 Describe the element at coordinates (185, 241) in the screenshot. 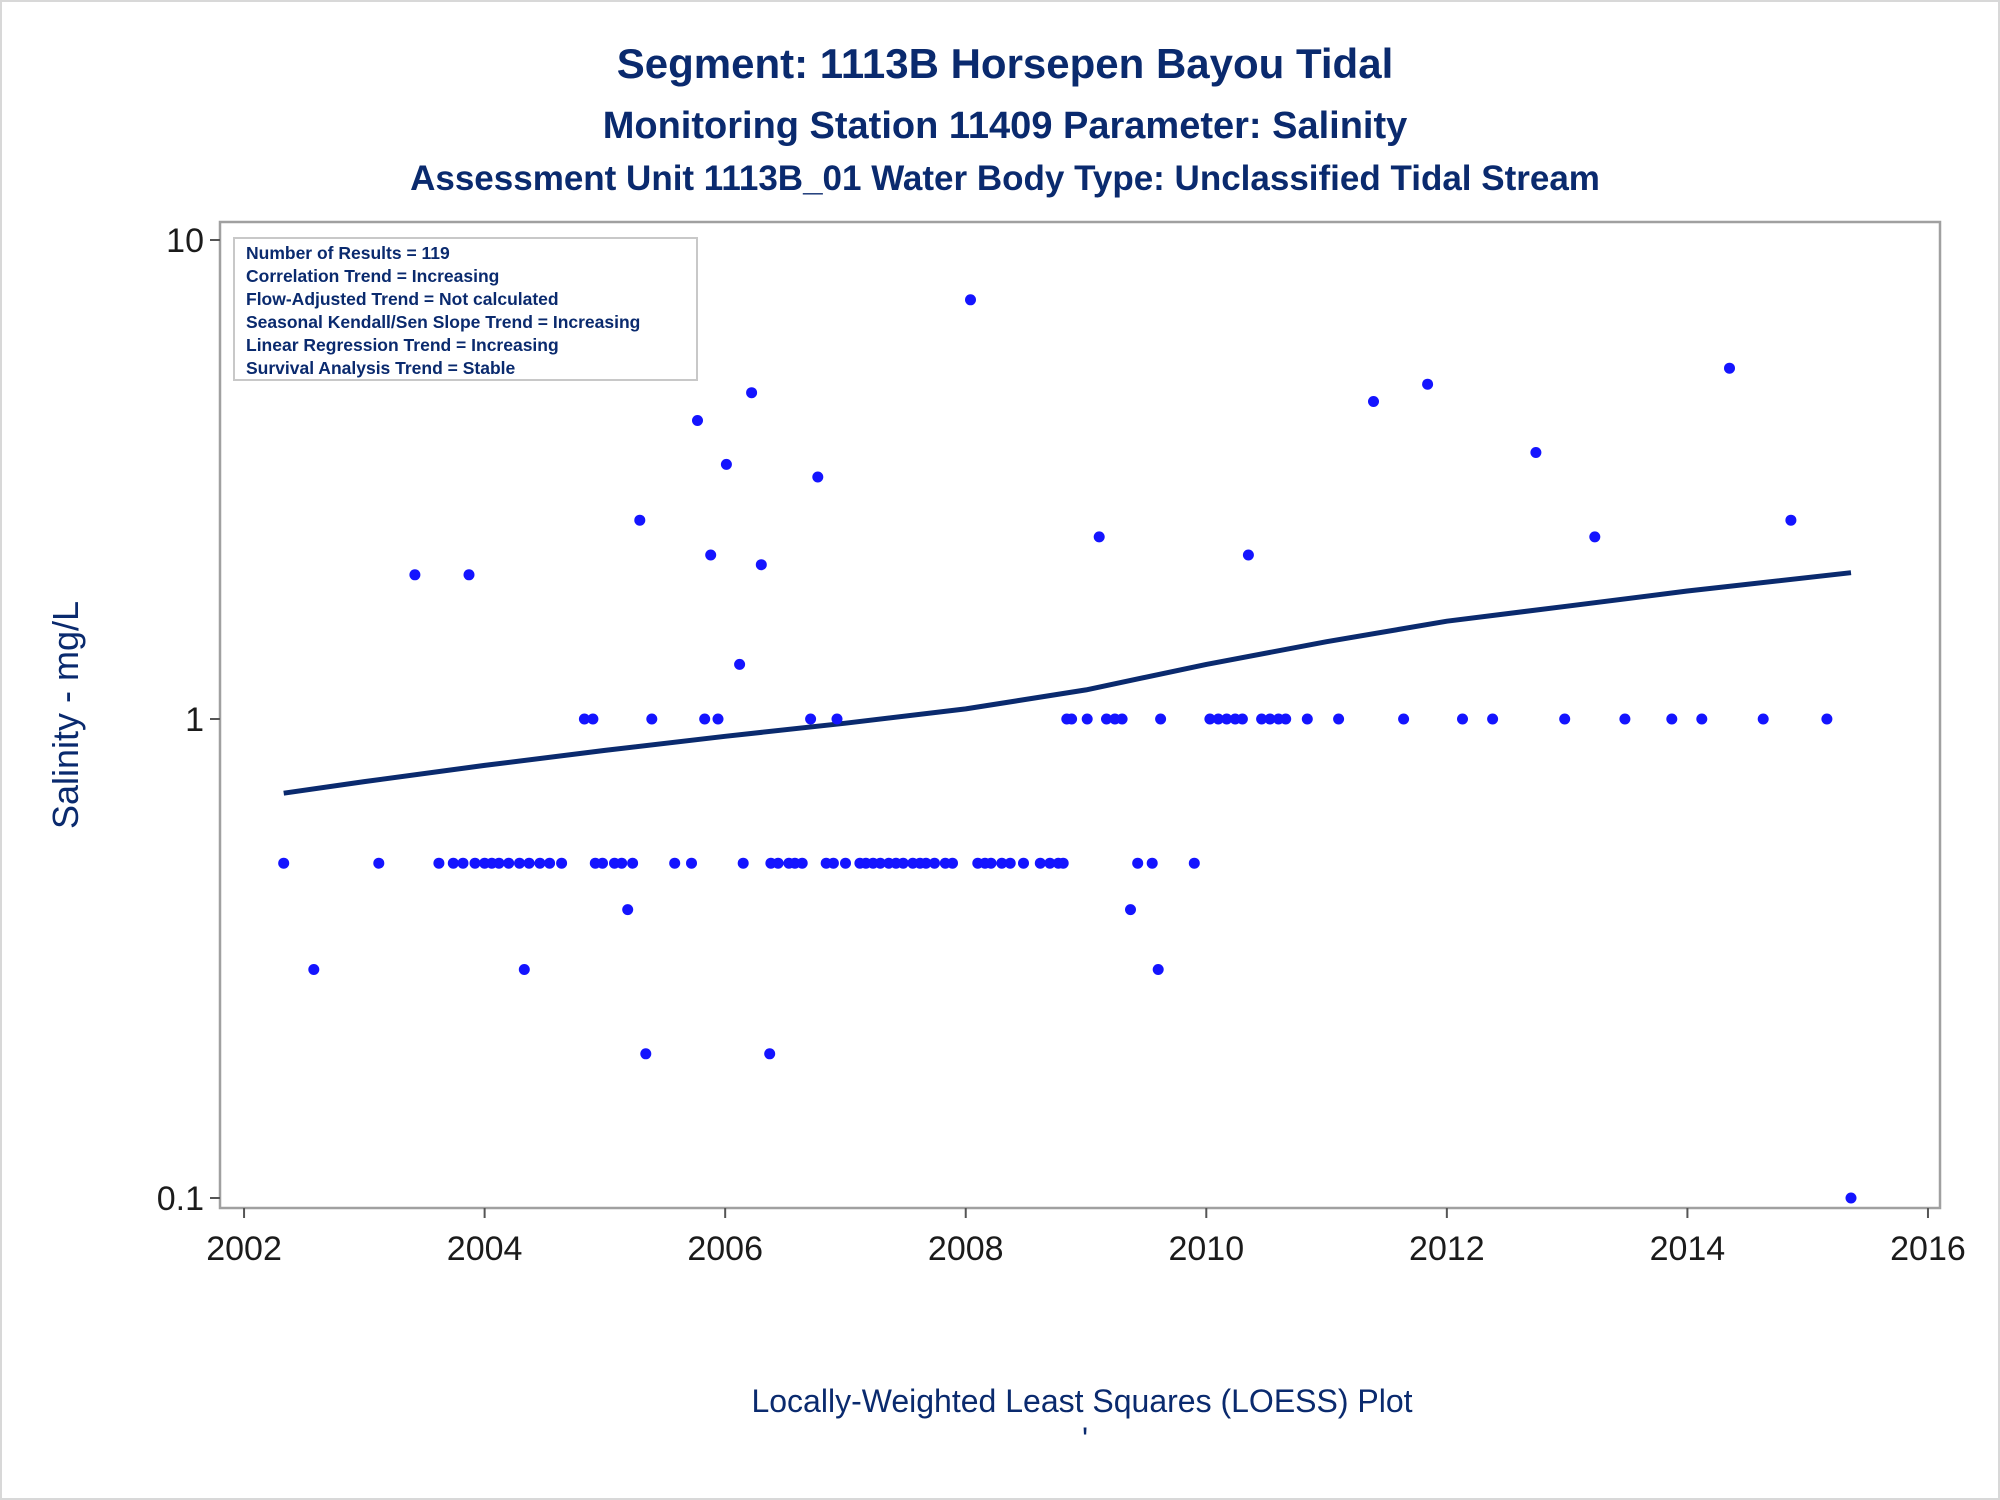

I see `y-tick-label: 10` at that location.